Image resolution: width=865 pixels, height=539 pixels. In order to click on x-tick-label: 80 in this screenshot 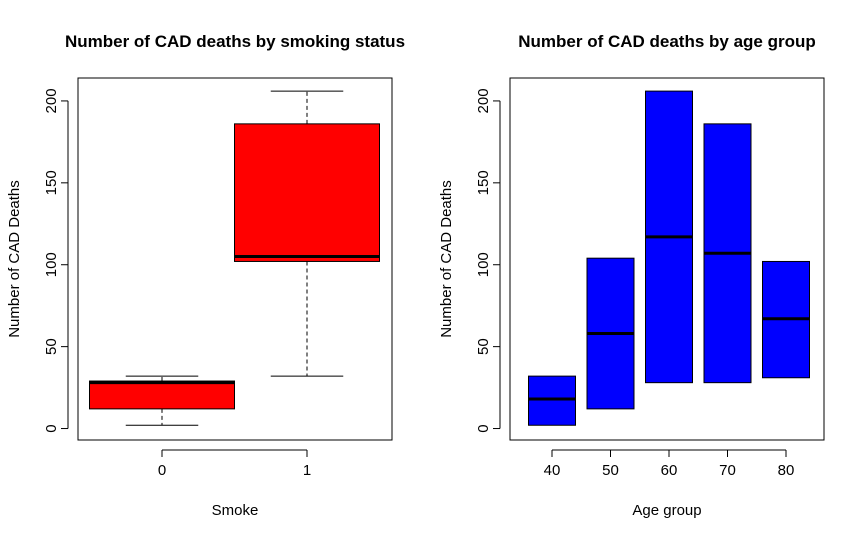, I will do `click(786, 470)`.